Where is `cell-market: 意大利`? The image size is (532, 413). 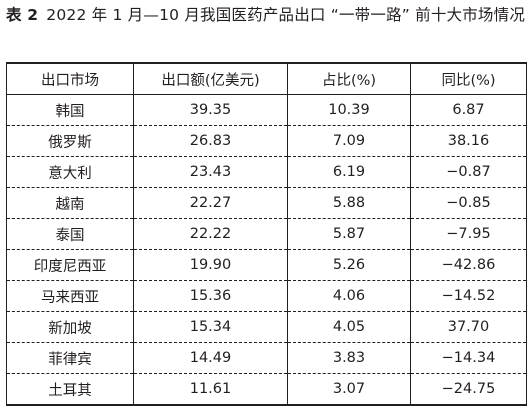
cell-market: 意大利 is located at coordinates (70, 172).